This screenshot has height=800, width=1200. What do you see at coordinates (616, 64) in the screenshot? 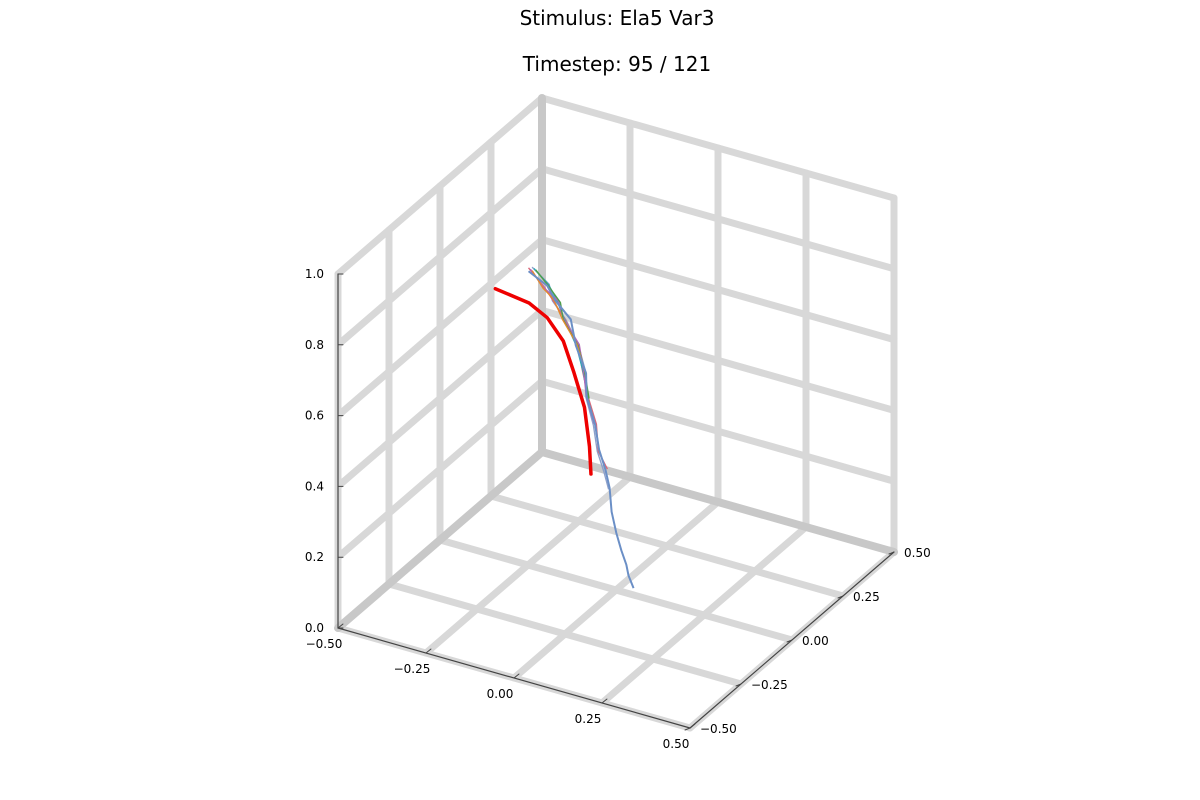
I see `chart-subtitle: Timestep: 95 / 121` at bounding box center [616, 64].